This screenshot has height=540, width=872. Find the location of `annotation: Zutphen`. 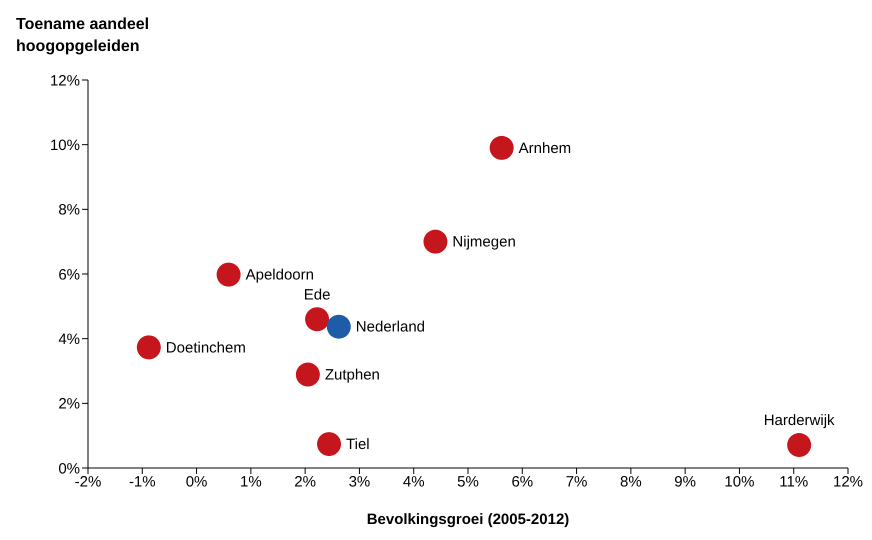

annotation: Zutphen is located at coordinates (352, 375).